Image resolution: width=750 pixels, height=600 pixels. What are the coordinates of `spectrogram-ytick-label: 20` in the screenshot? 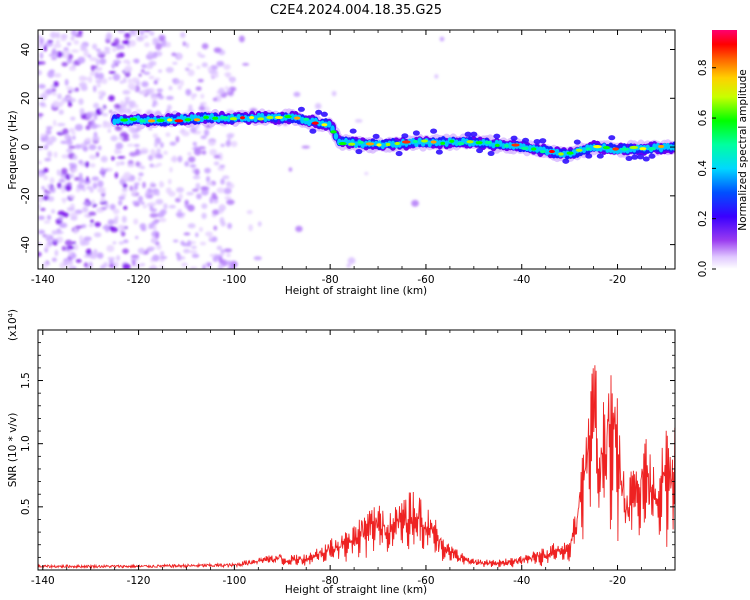 It's located at (26, 98).